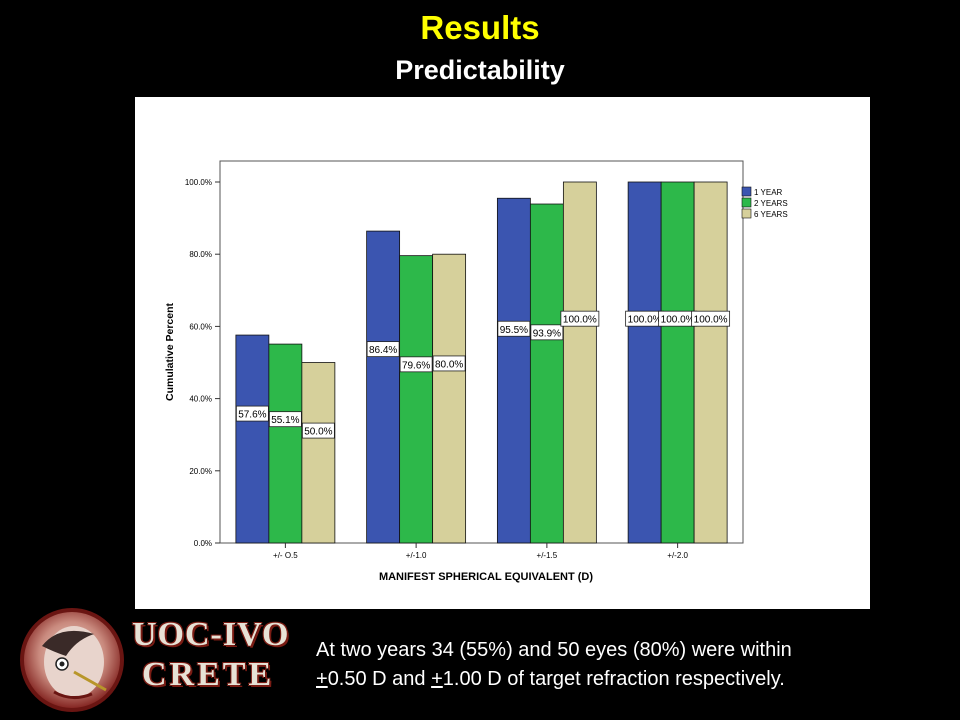  I want to click on uoc-ivo-crete-logo: UOC-IVO CRETE, so click(159, 660).